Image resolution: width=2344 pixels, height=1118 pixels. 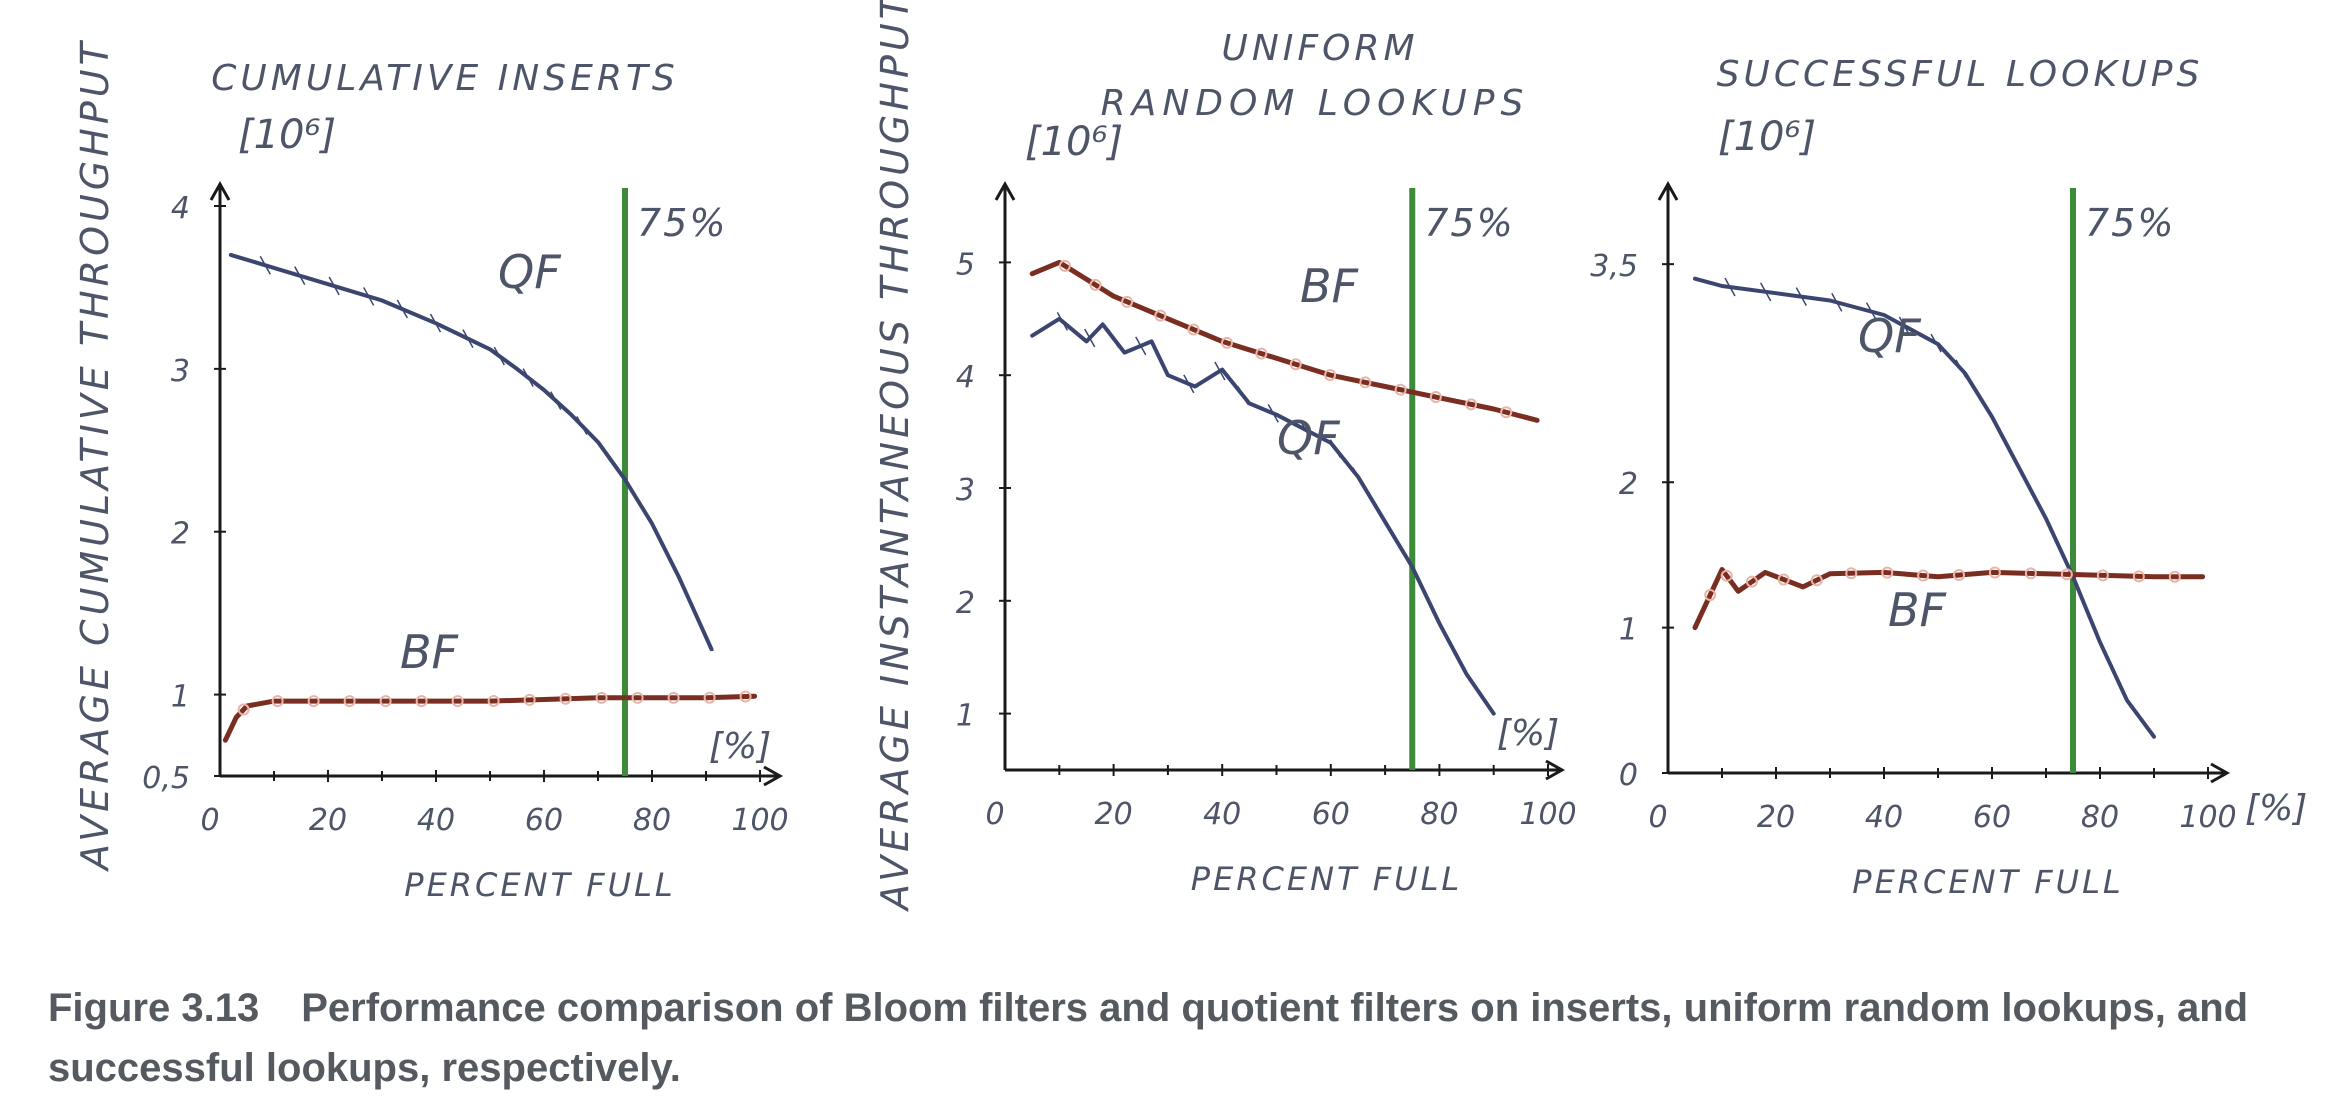 I want to click on y-tick-label: 2, so click(x=180, y=534).